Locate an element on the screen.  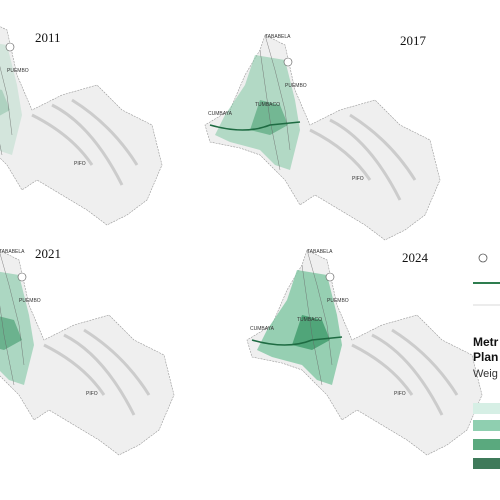
map-panel: TABABELA PUEMBO PIFO is located at coordinates (87, 352).